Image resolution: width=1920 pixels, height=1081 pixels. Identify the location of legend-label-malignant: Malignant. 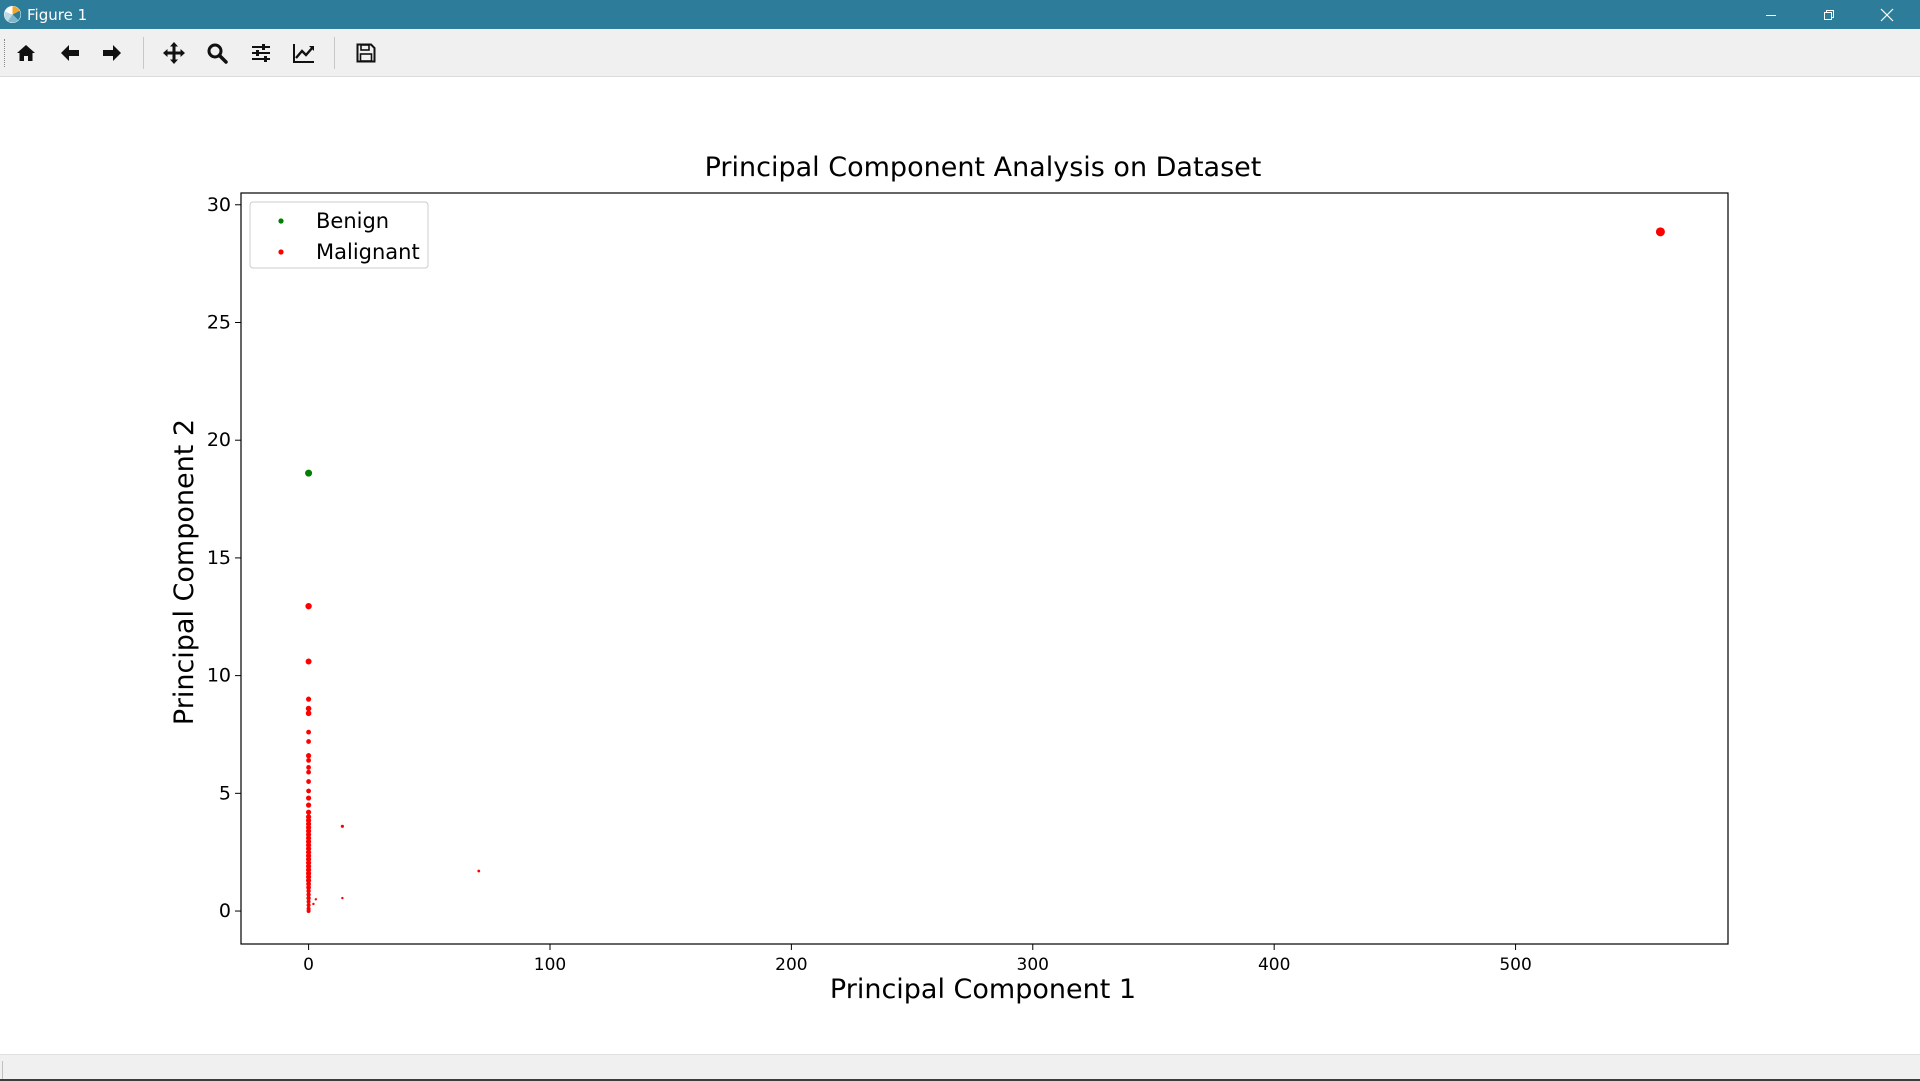
(368, 252).